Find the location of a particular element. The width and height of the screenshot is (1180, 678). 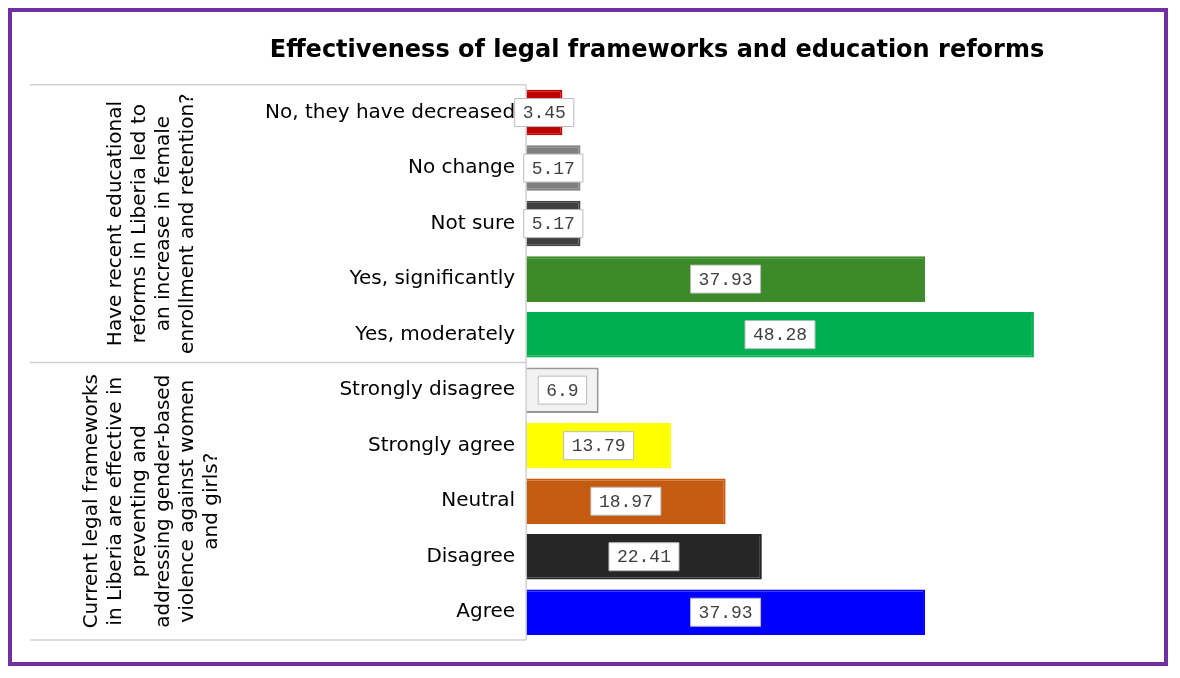

data-label: 18.97 is located at coordinates (625, 501).